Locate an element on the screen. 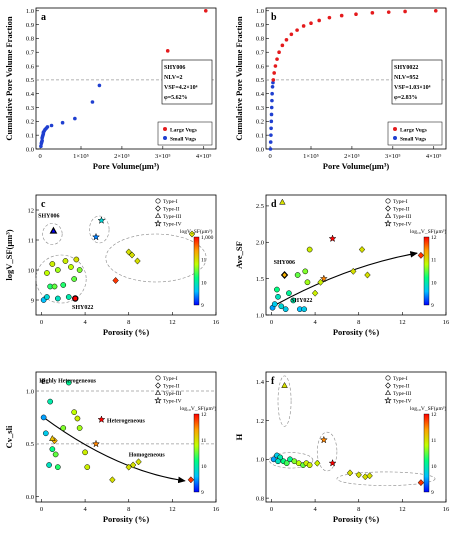 The width and height of the screenshot is (456, 550). info-box-line: SHY0022 is located at coordinates (406, 68).